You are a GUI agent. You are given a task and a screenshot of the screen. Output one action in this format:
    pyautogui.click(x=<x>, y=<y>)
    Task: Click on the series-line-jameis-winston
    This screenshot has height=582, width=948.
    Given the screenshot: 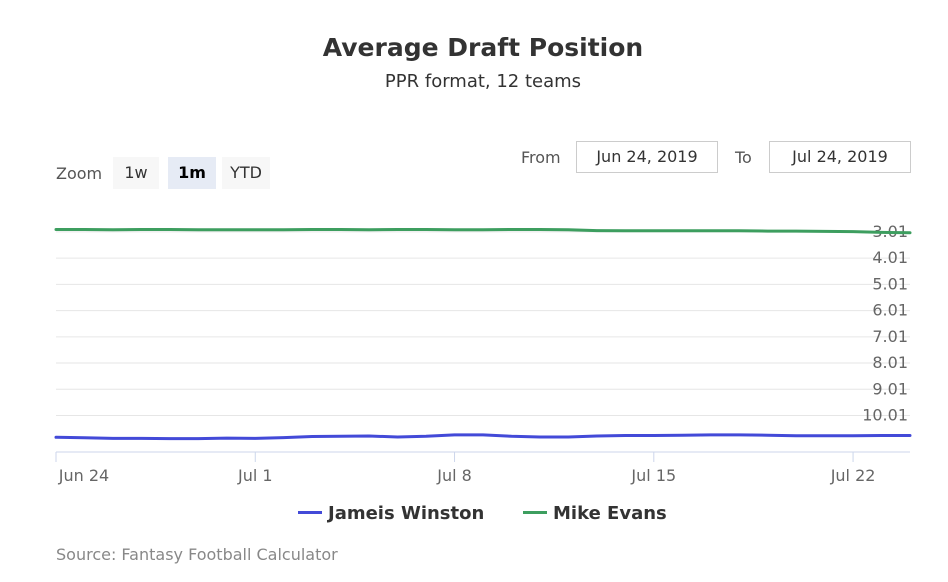 What is the action you would take?
    pyautogui.click(x=483, y=437)
    